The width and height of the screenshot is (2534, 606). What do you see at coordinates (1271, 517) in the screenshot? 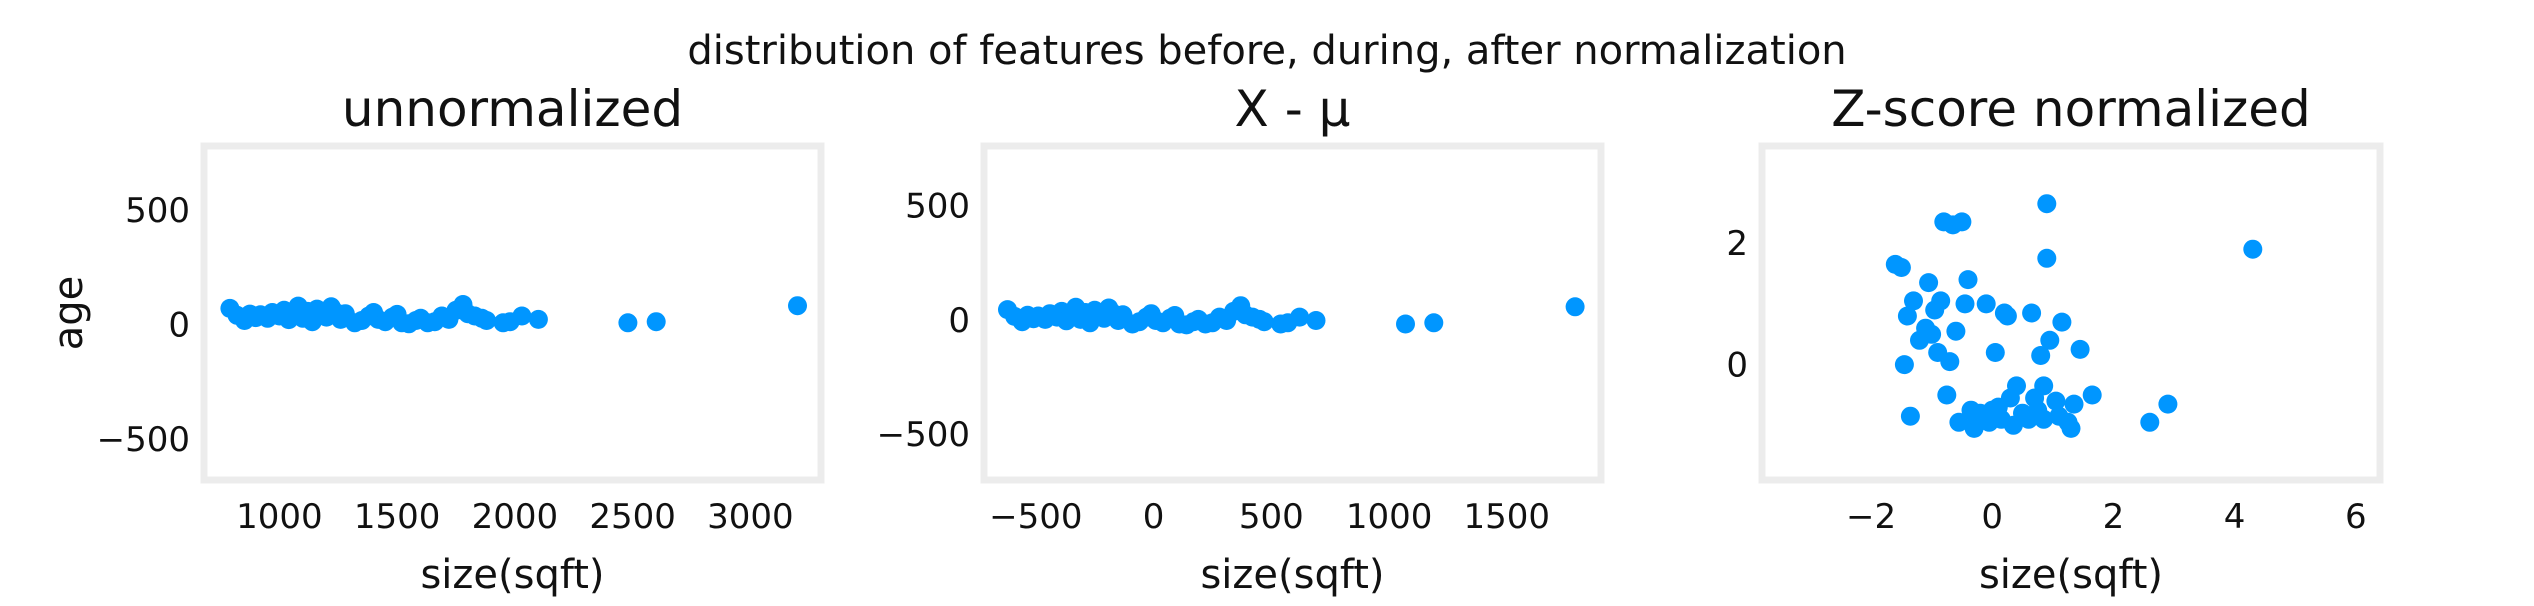
I see `x-tick-label: 500` at bounding box center [1271, 517].